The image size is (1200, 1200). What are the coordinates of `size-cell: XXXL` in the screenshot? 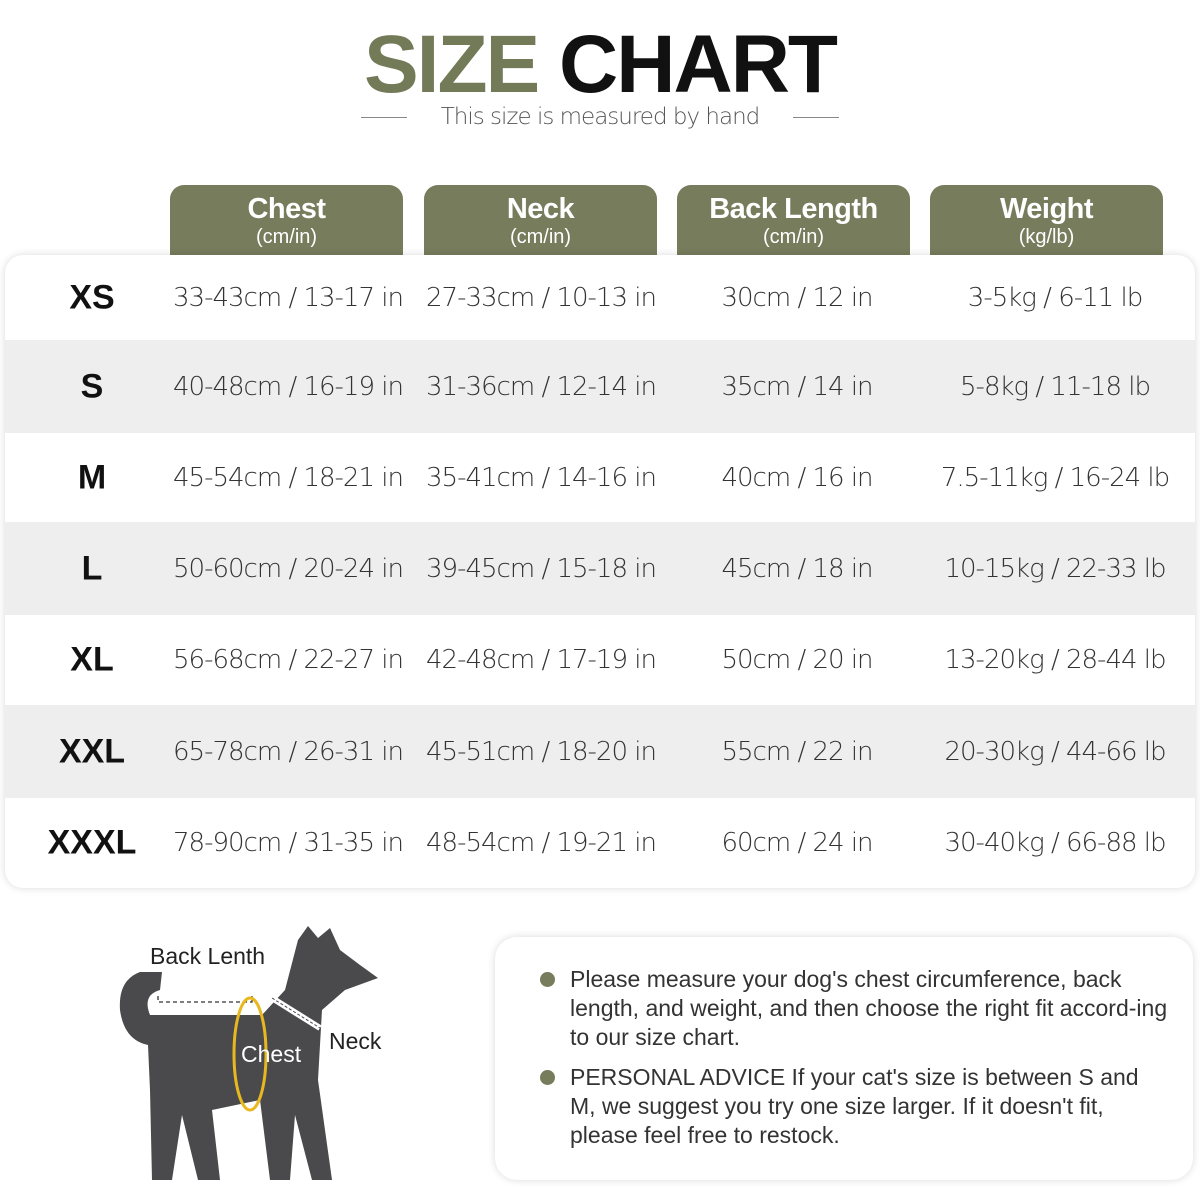 It's located at (92, 842).